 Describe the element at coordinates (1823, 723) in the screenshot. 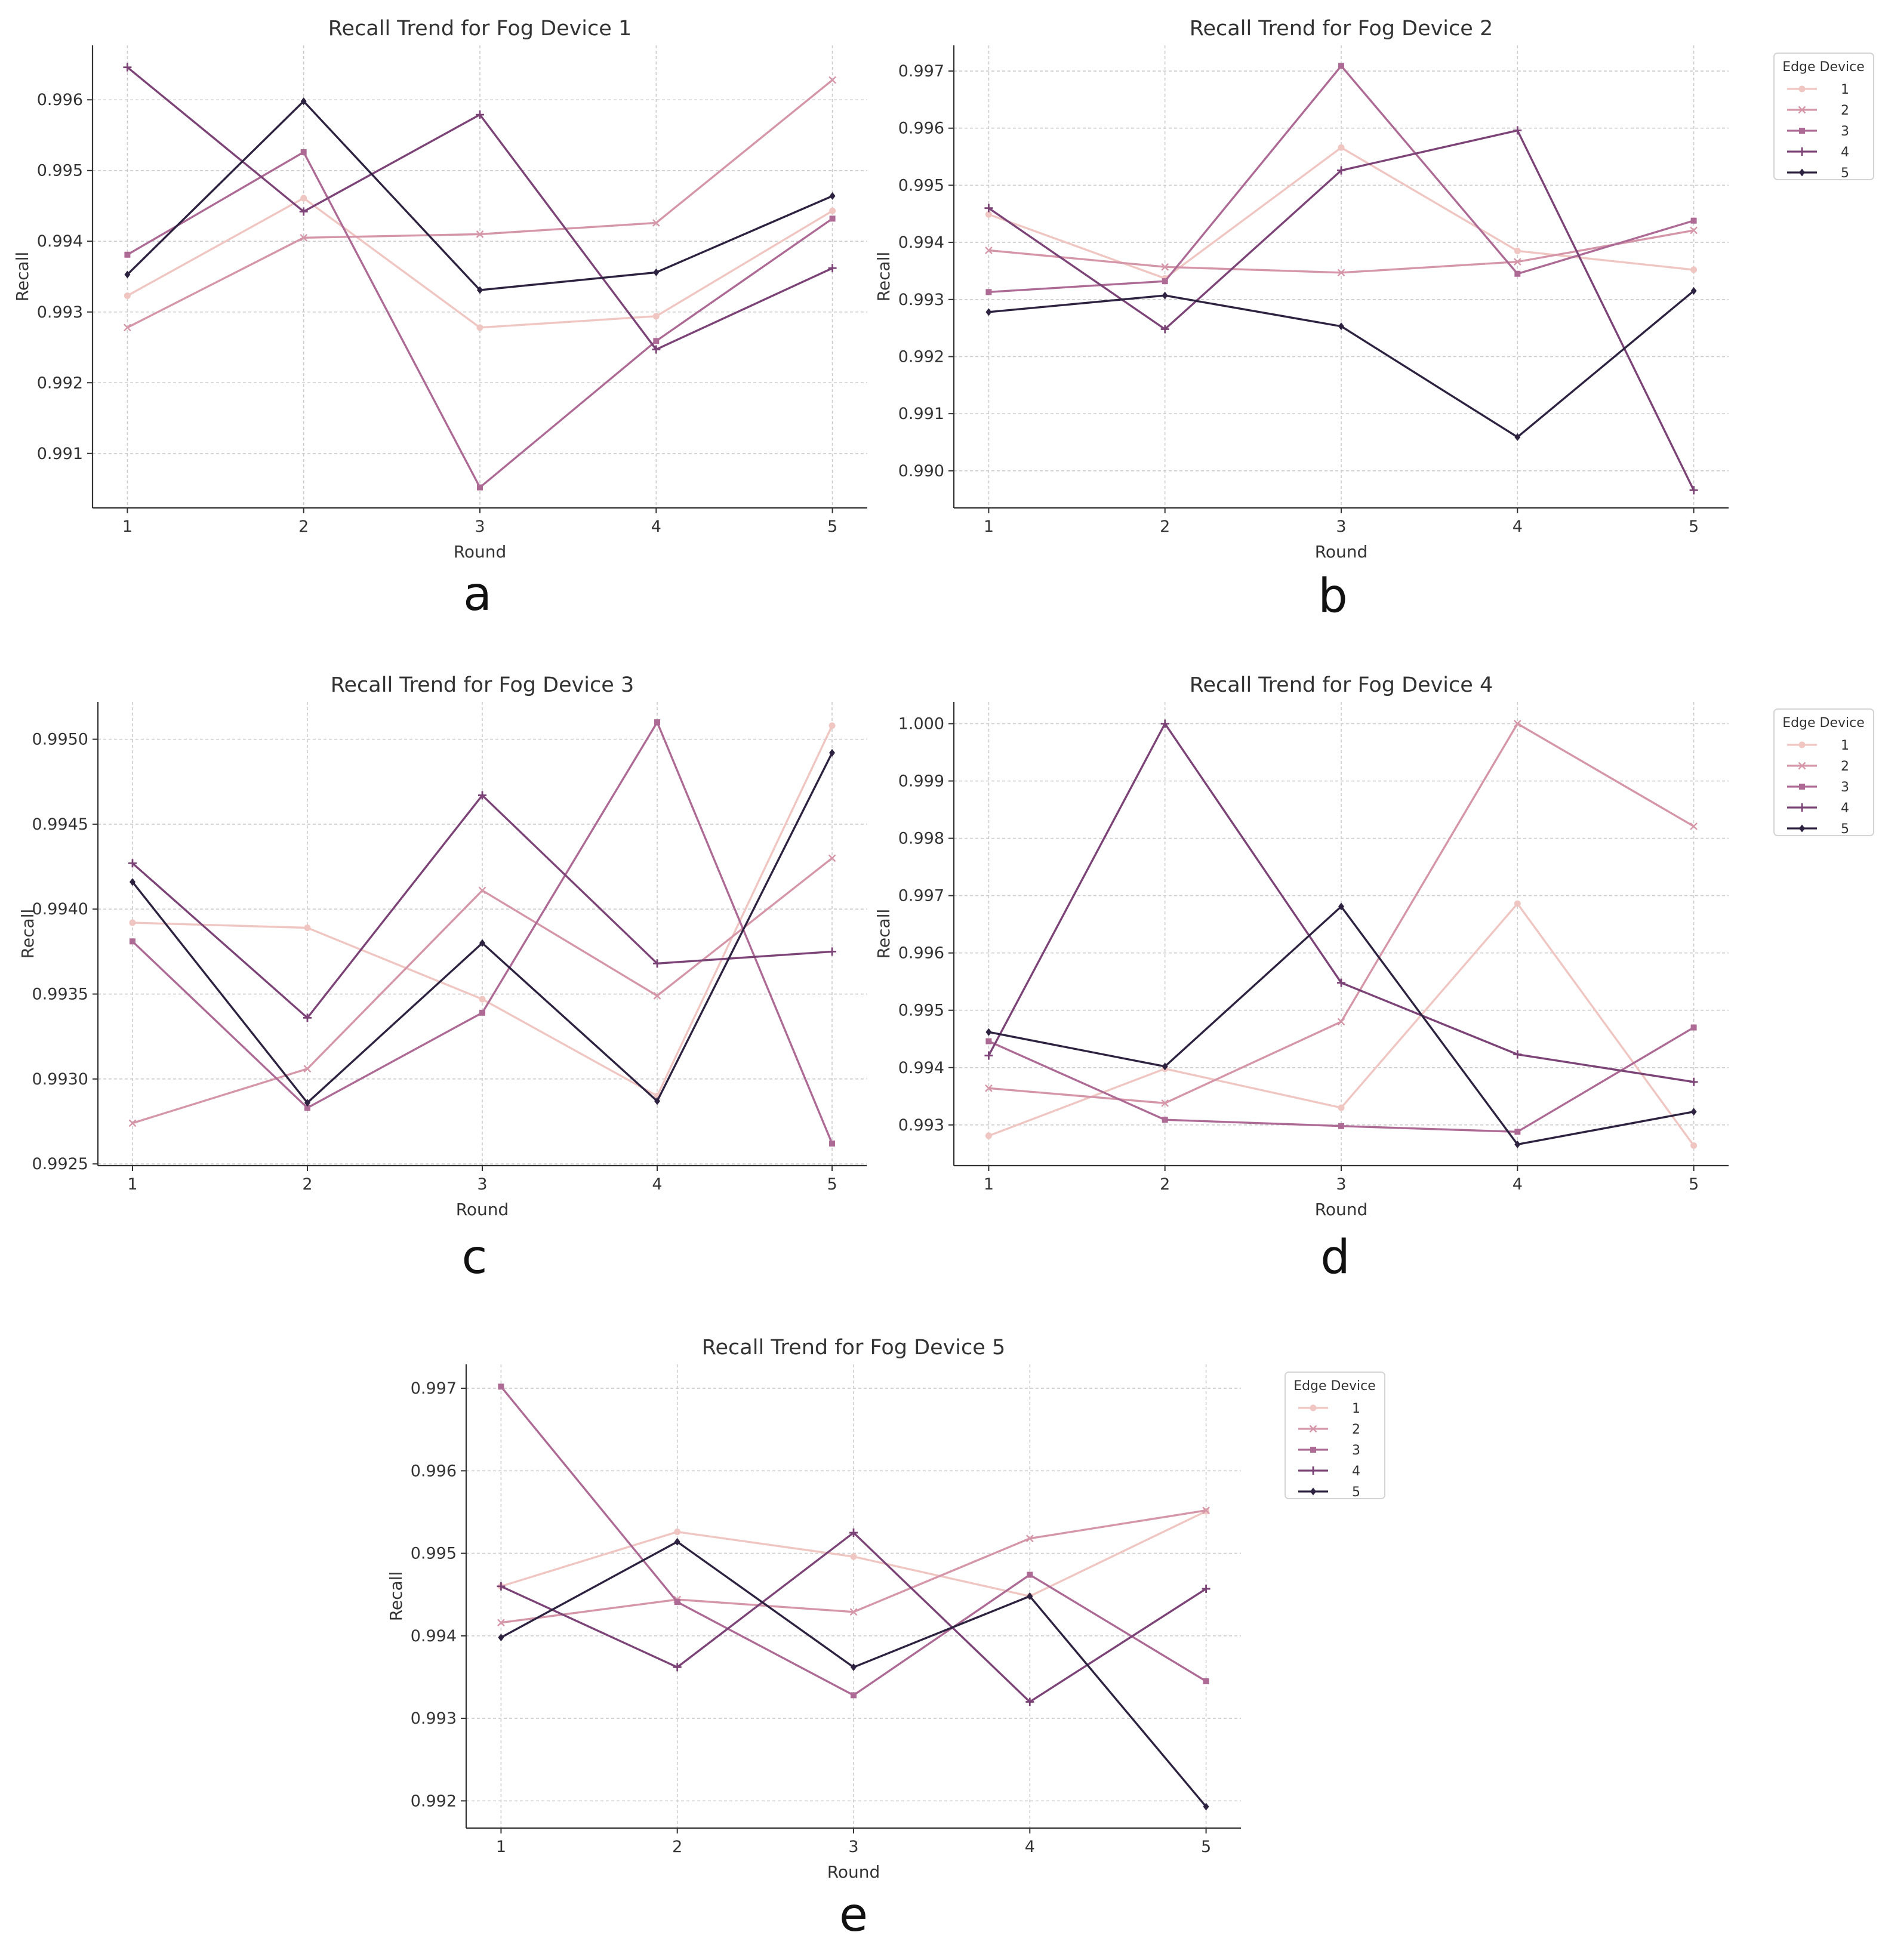

I see `legend-title: Edge Device` at that location.